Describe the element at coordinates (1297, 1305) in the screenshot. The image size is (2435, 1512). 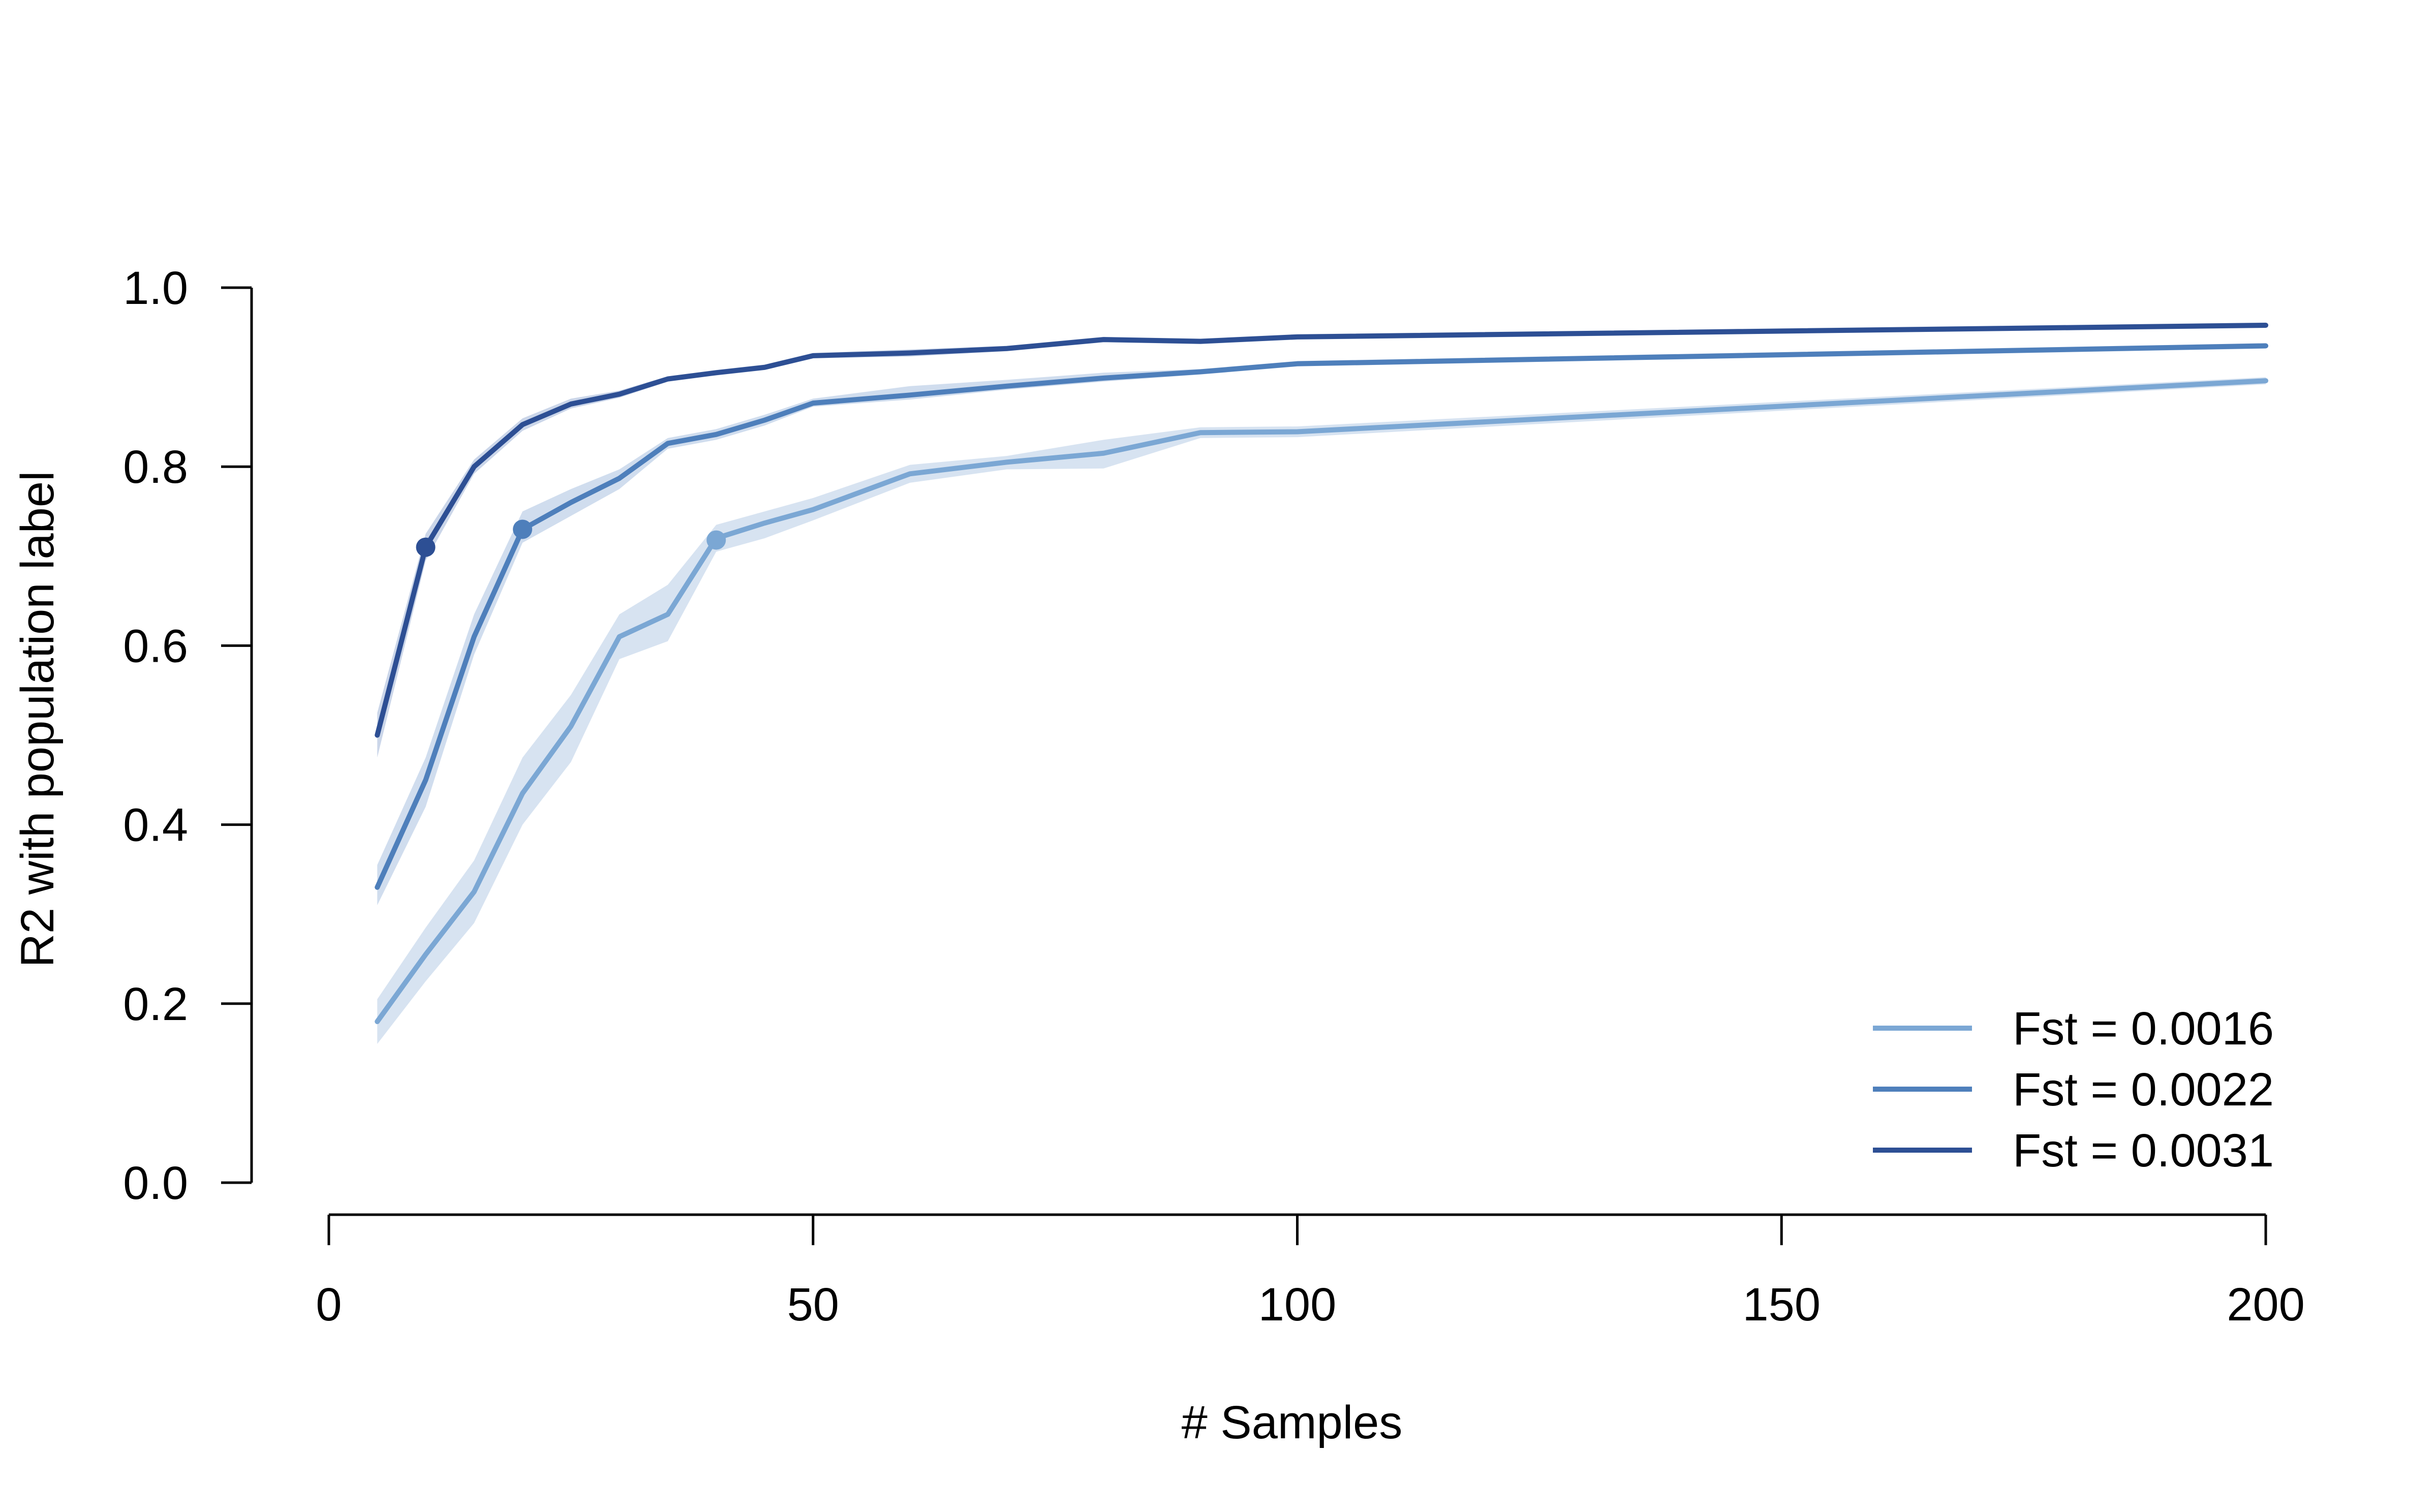
I see `x-tick-label: 100` at that location.